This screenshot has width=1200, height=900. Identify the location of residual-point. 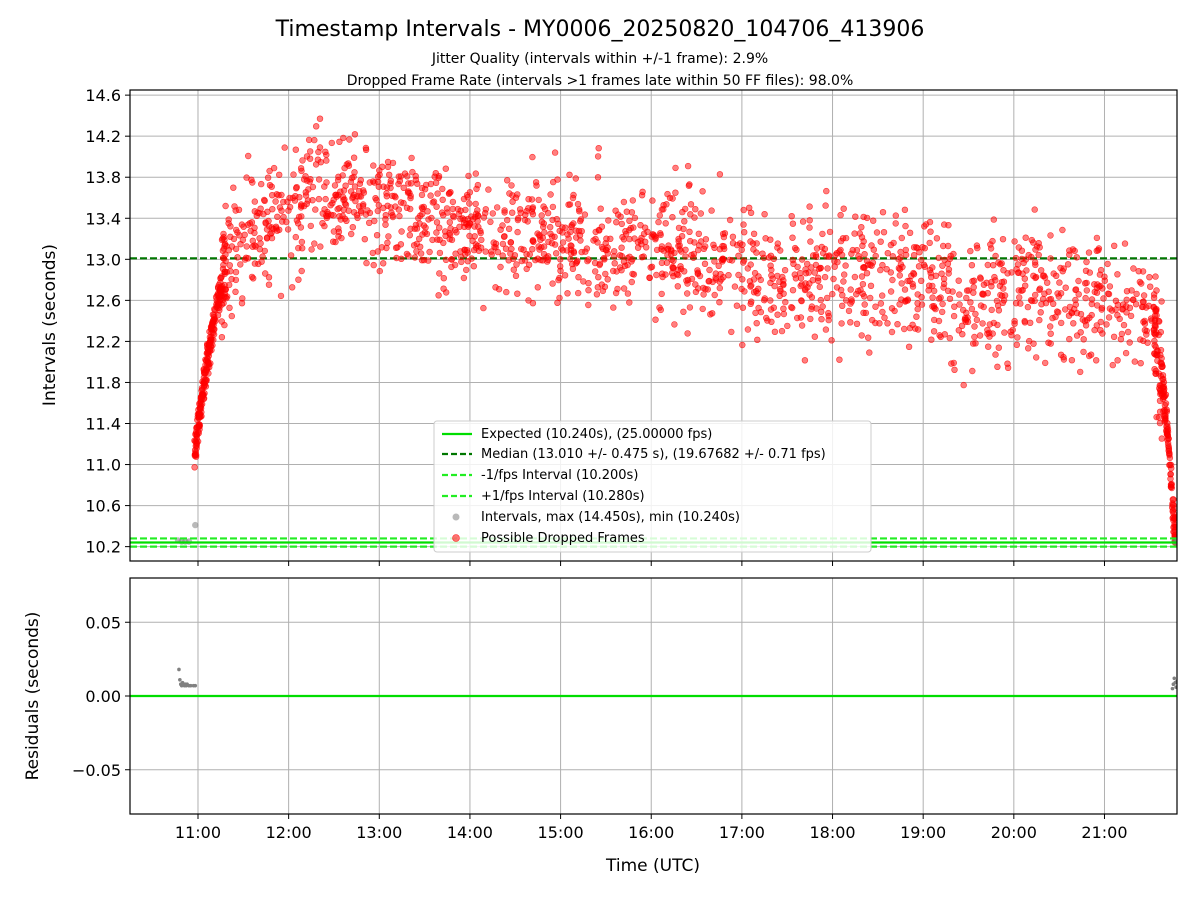
(179, 669).